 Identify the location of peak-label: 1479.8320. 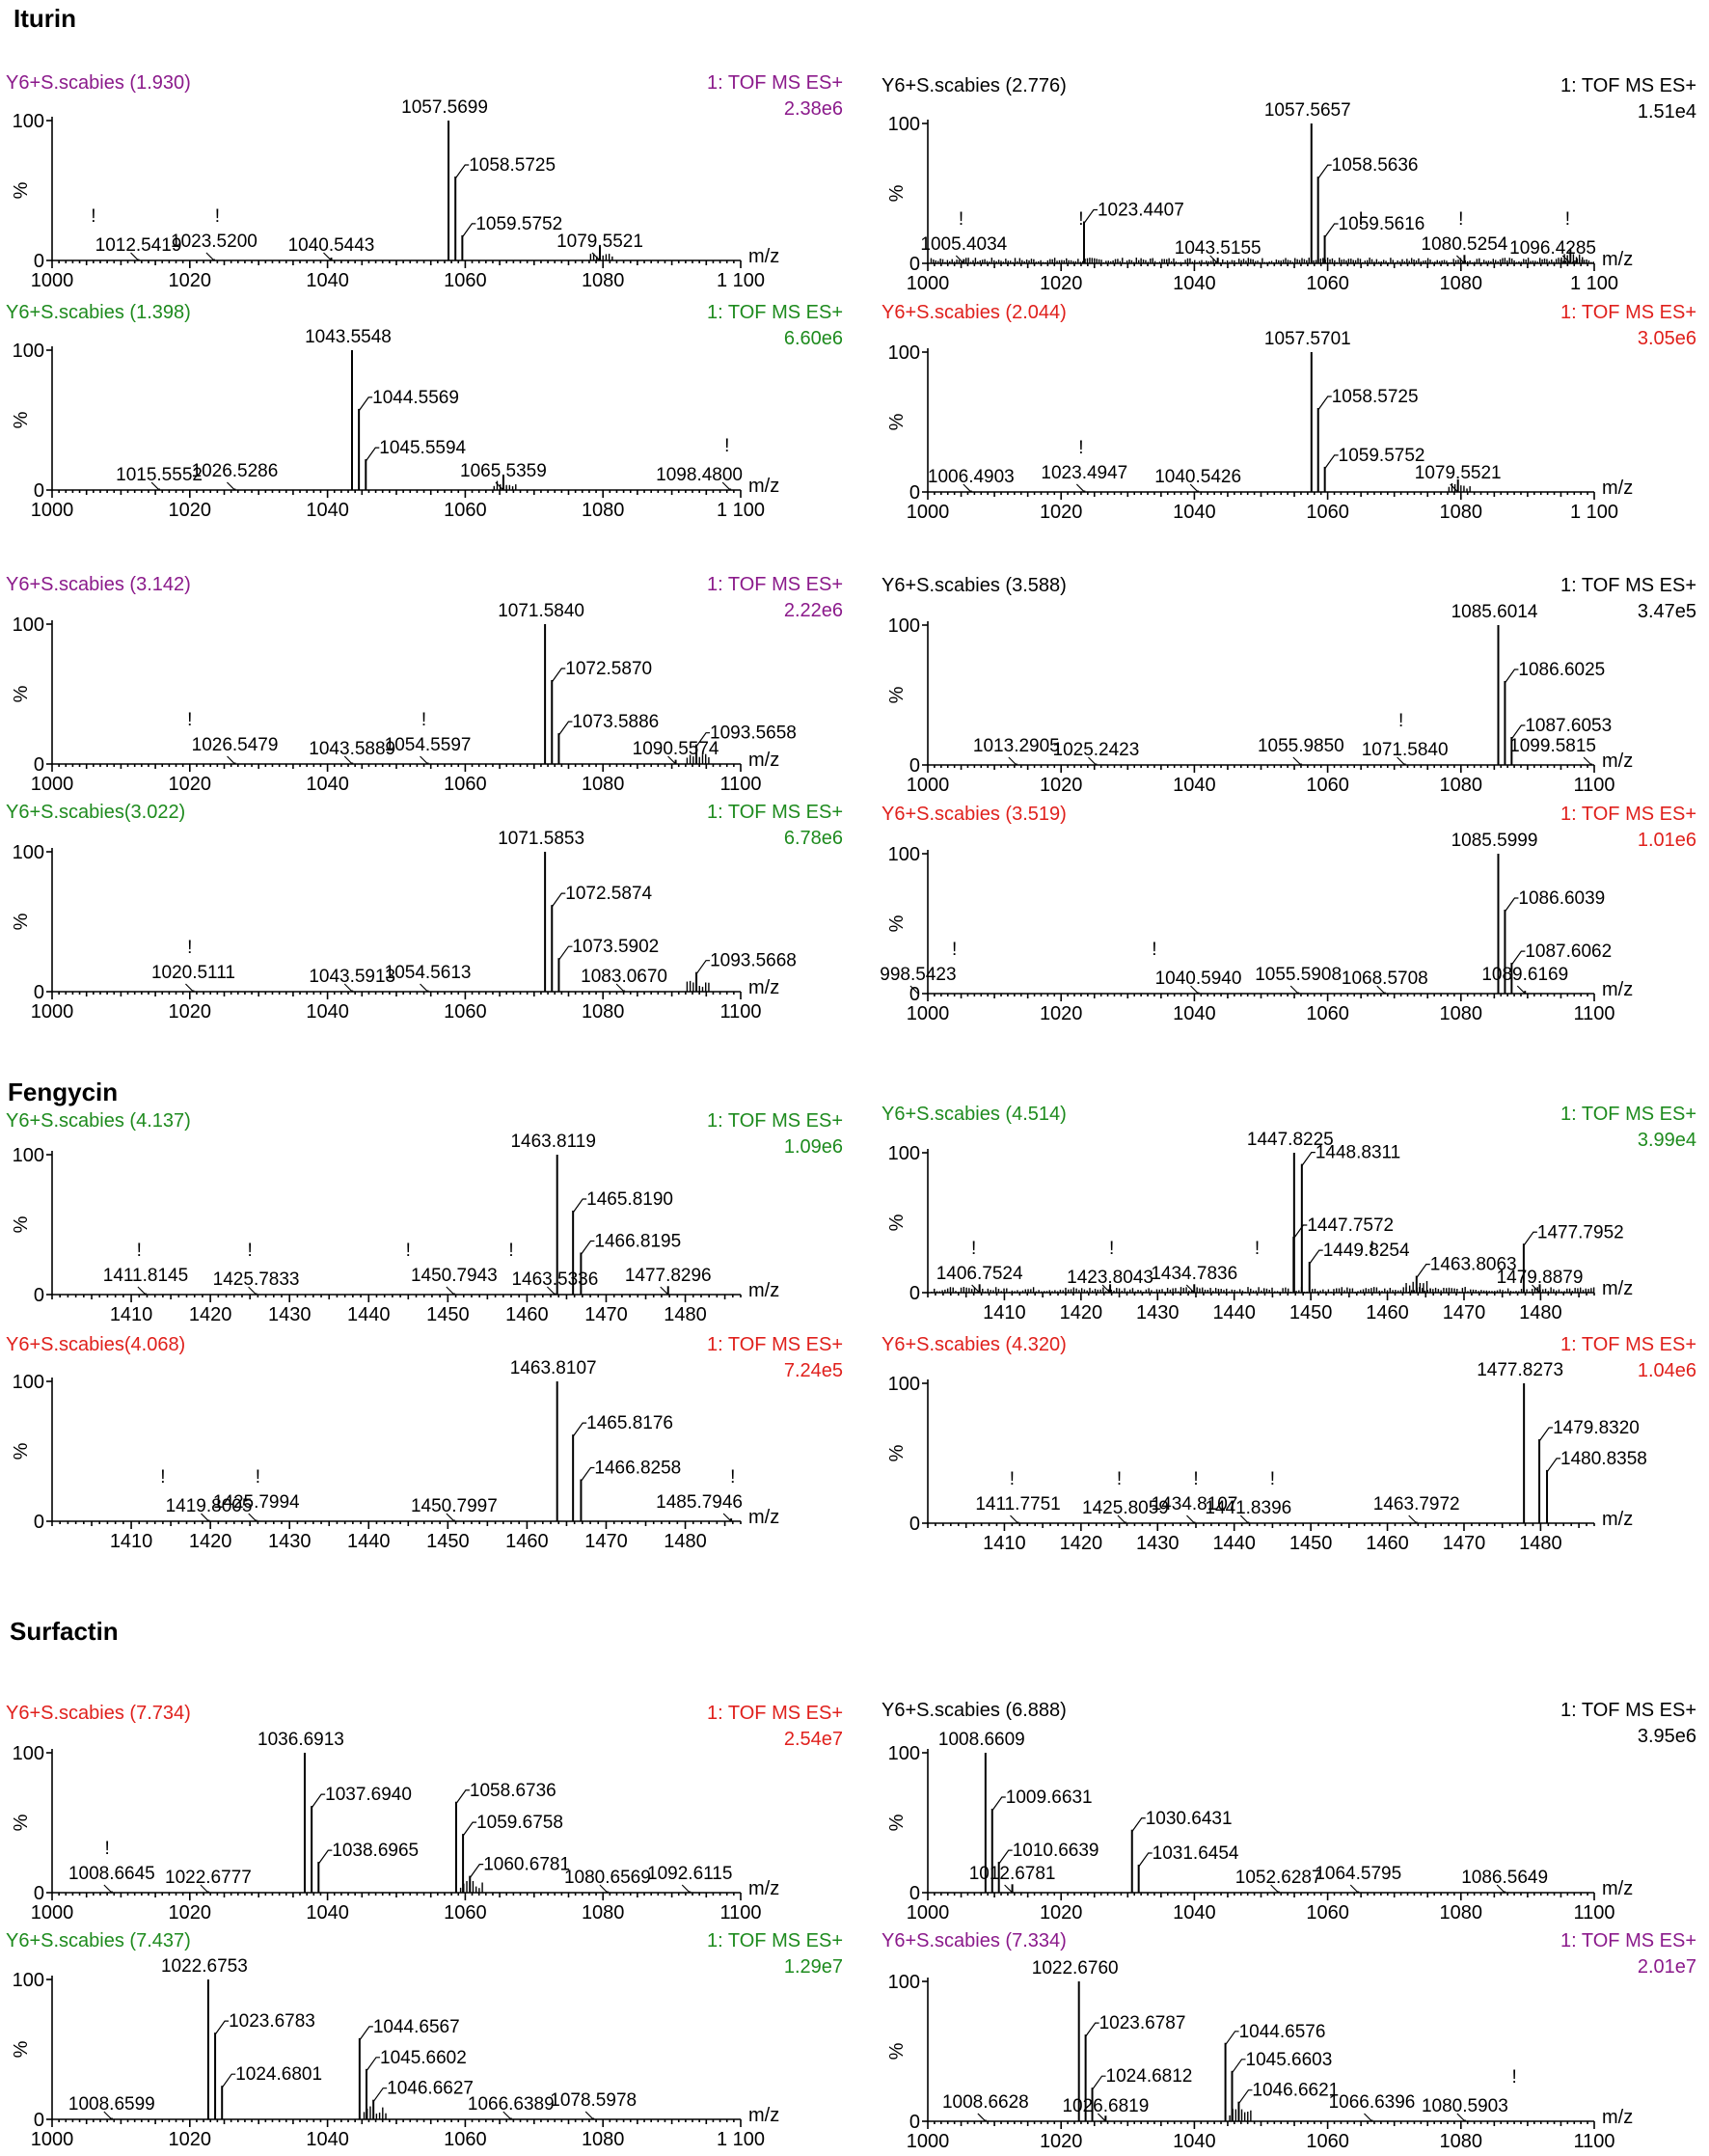
(1596, 1428).